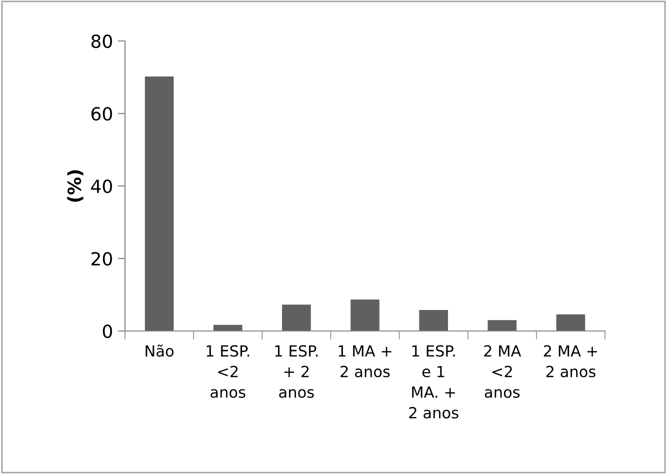 Image resolution: width=667 pixels, height=474 pixels. Describe the element at coordinates (365, 361) in the screenshot. I see `x-tick-label: 1 MA + 2 anos` at that location.